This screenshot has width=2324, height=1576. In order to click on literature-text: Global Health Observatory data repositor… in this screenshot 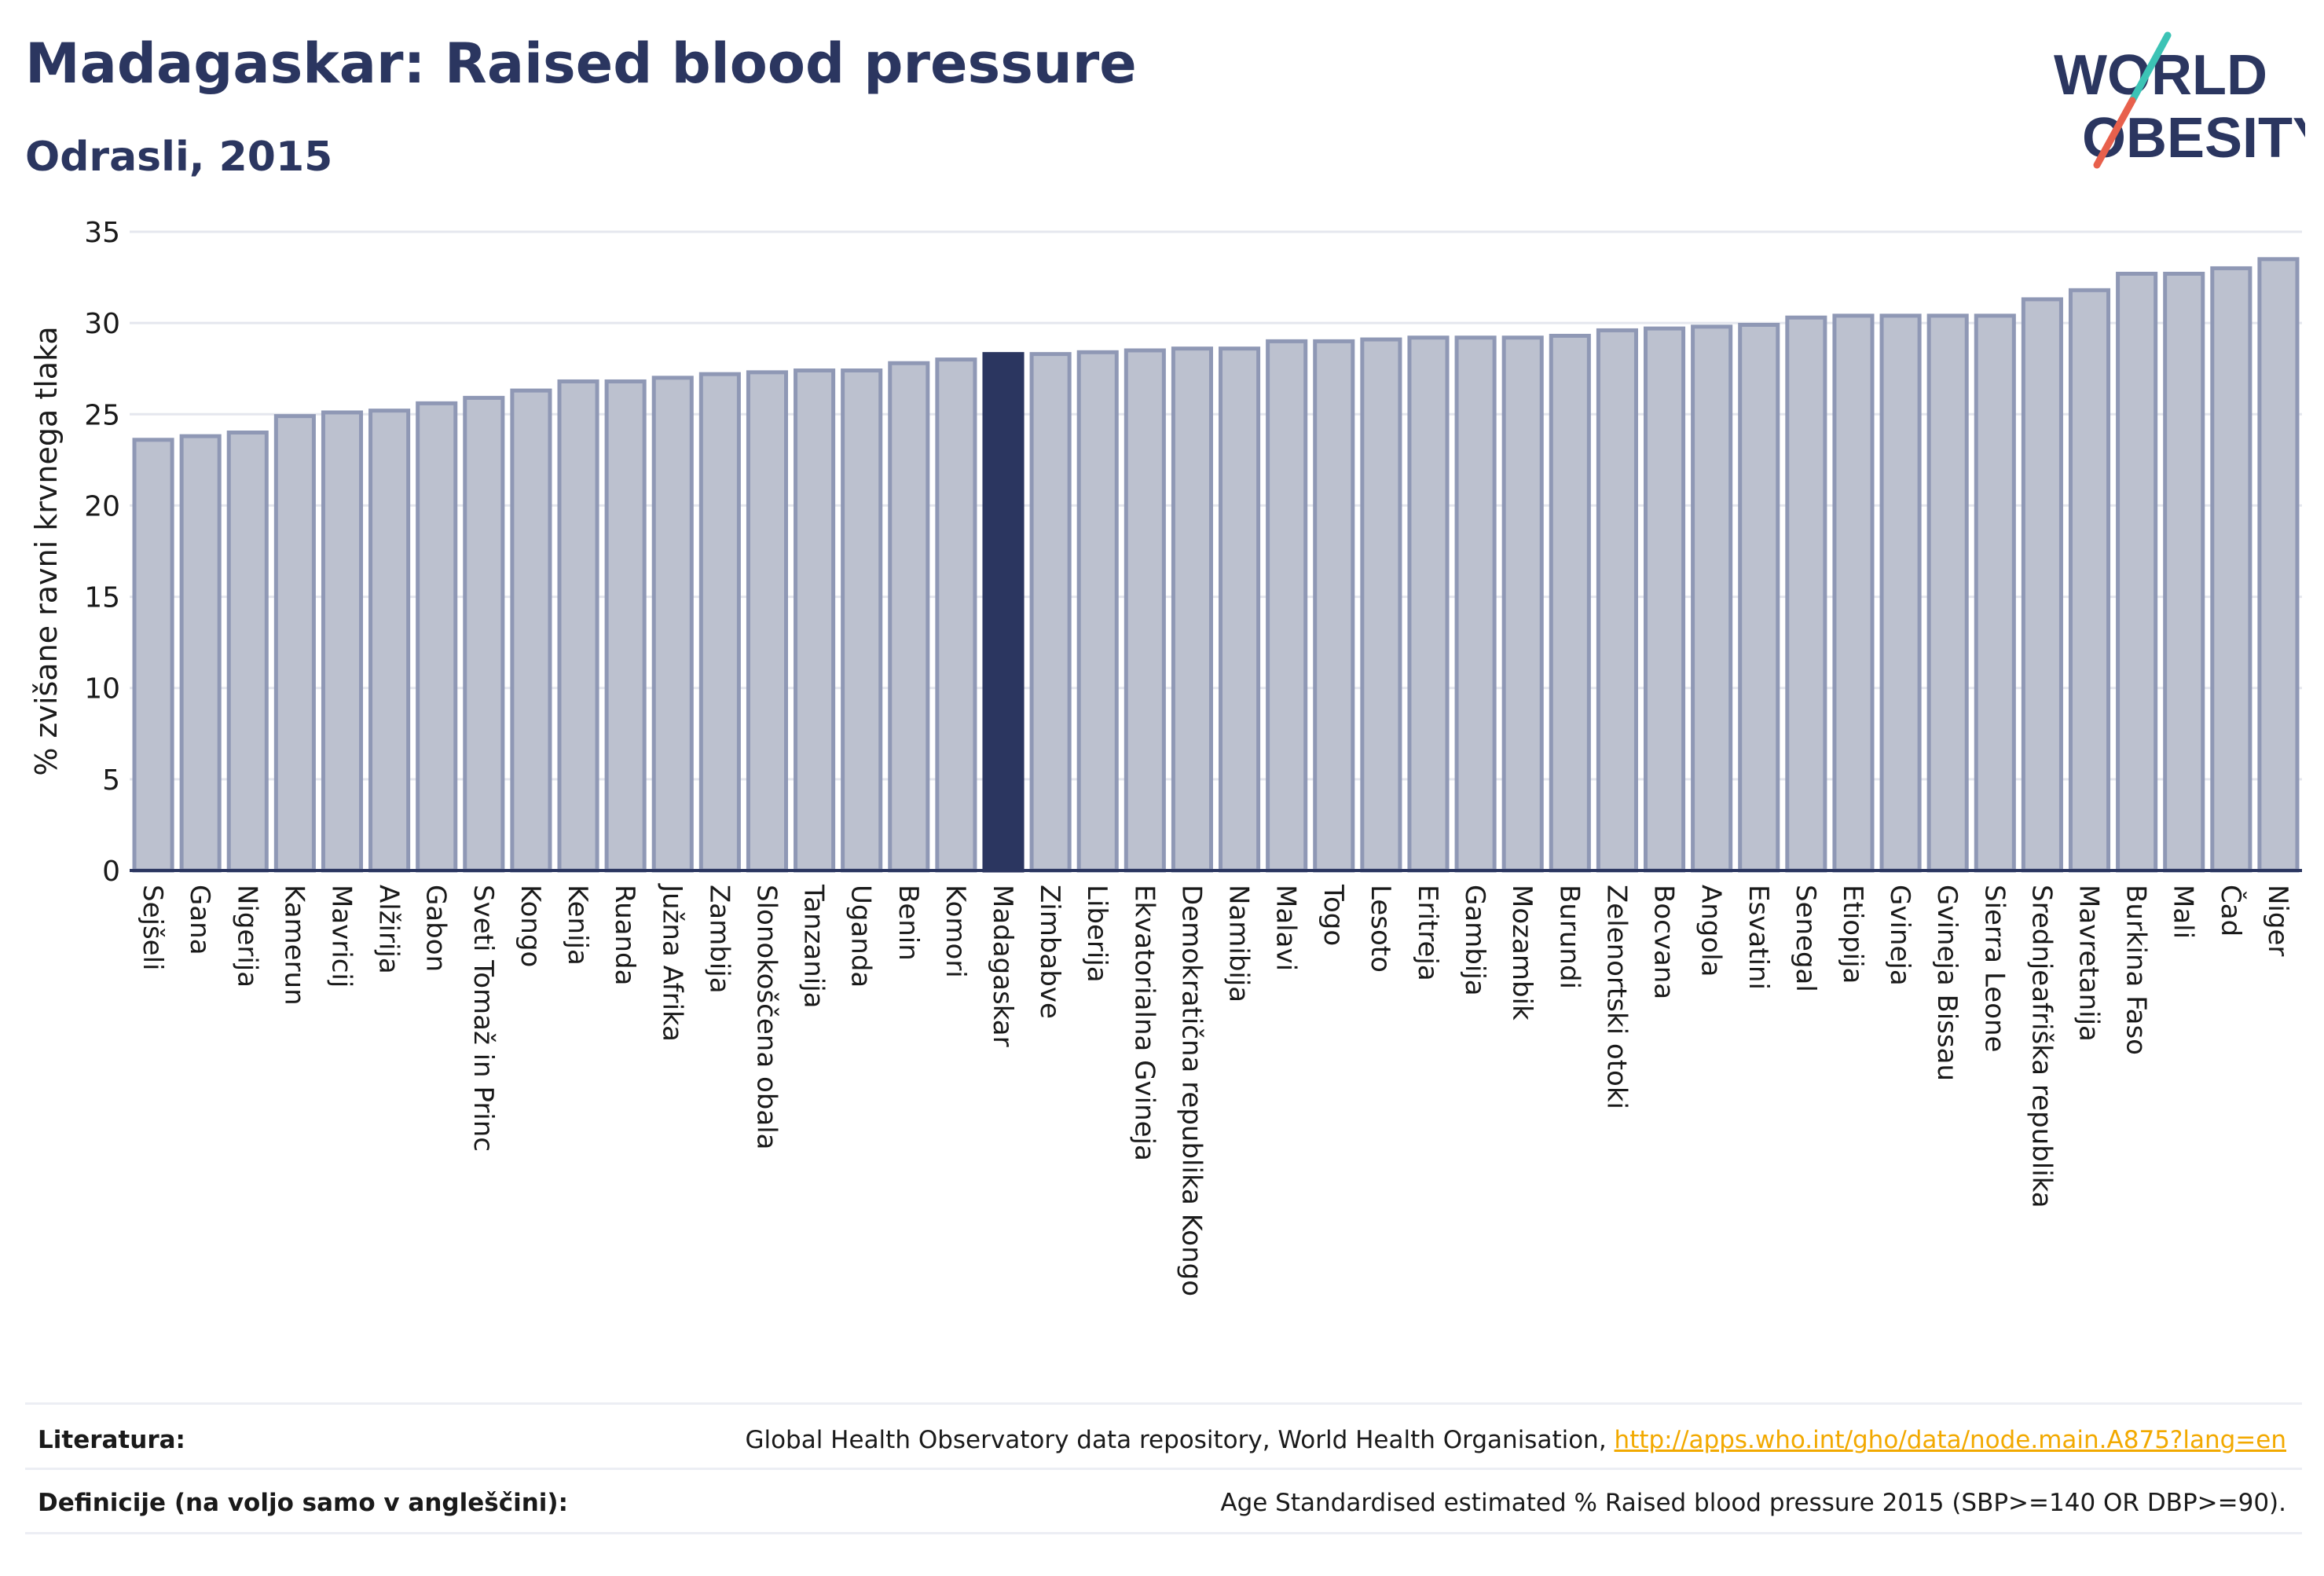, I will do `click(1180, 1440)`.